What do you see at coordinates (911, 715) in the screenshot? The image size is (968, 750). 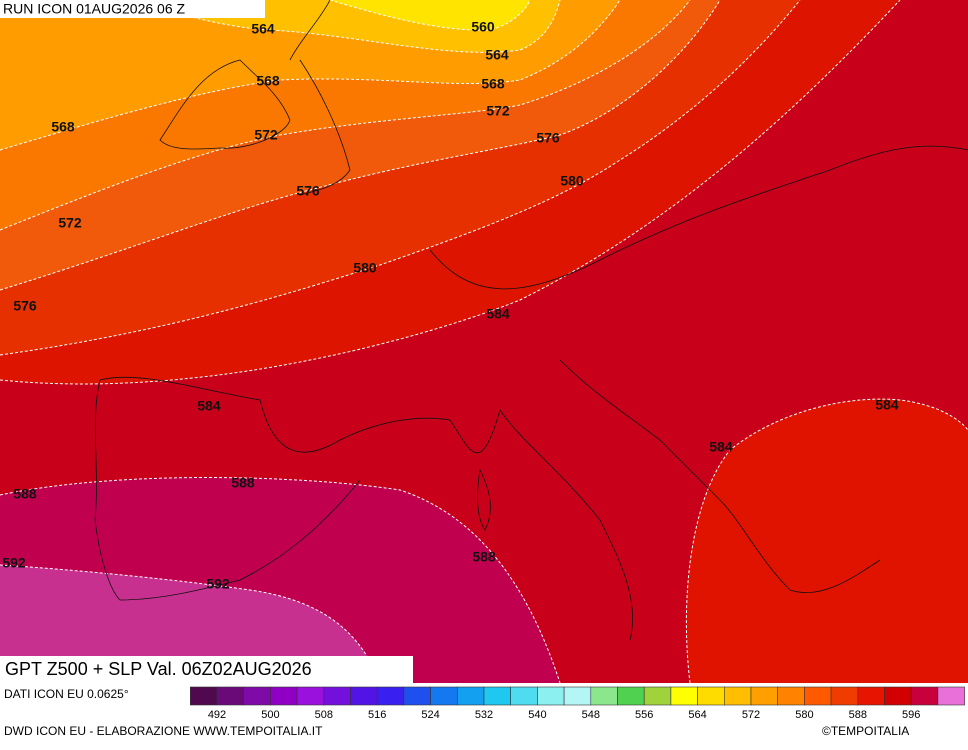 I see `colorbar-label: 596` at bounding box center [911, 715].